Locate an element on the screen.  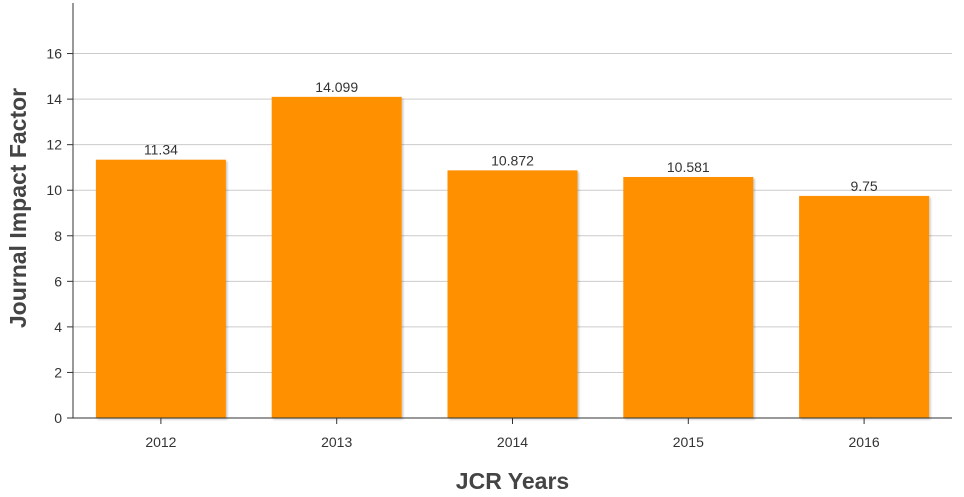
y-tick-label: 16 is located at coordinates (54, 54).